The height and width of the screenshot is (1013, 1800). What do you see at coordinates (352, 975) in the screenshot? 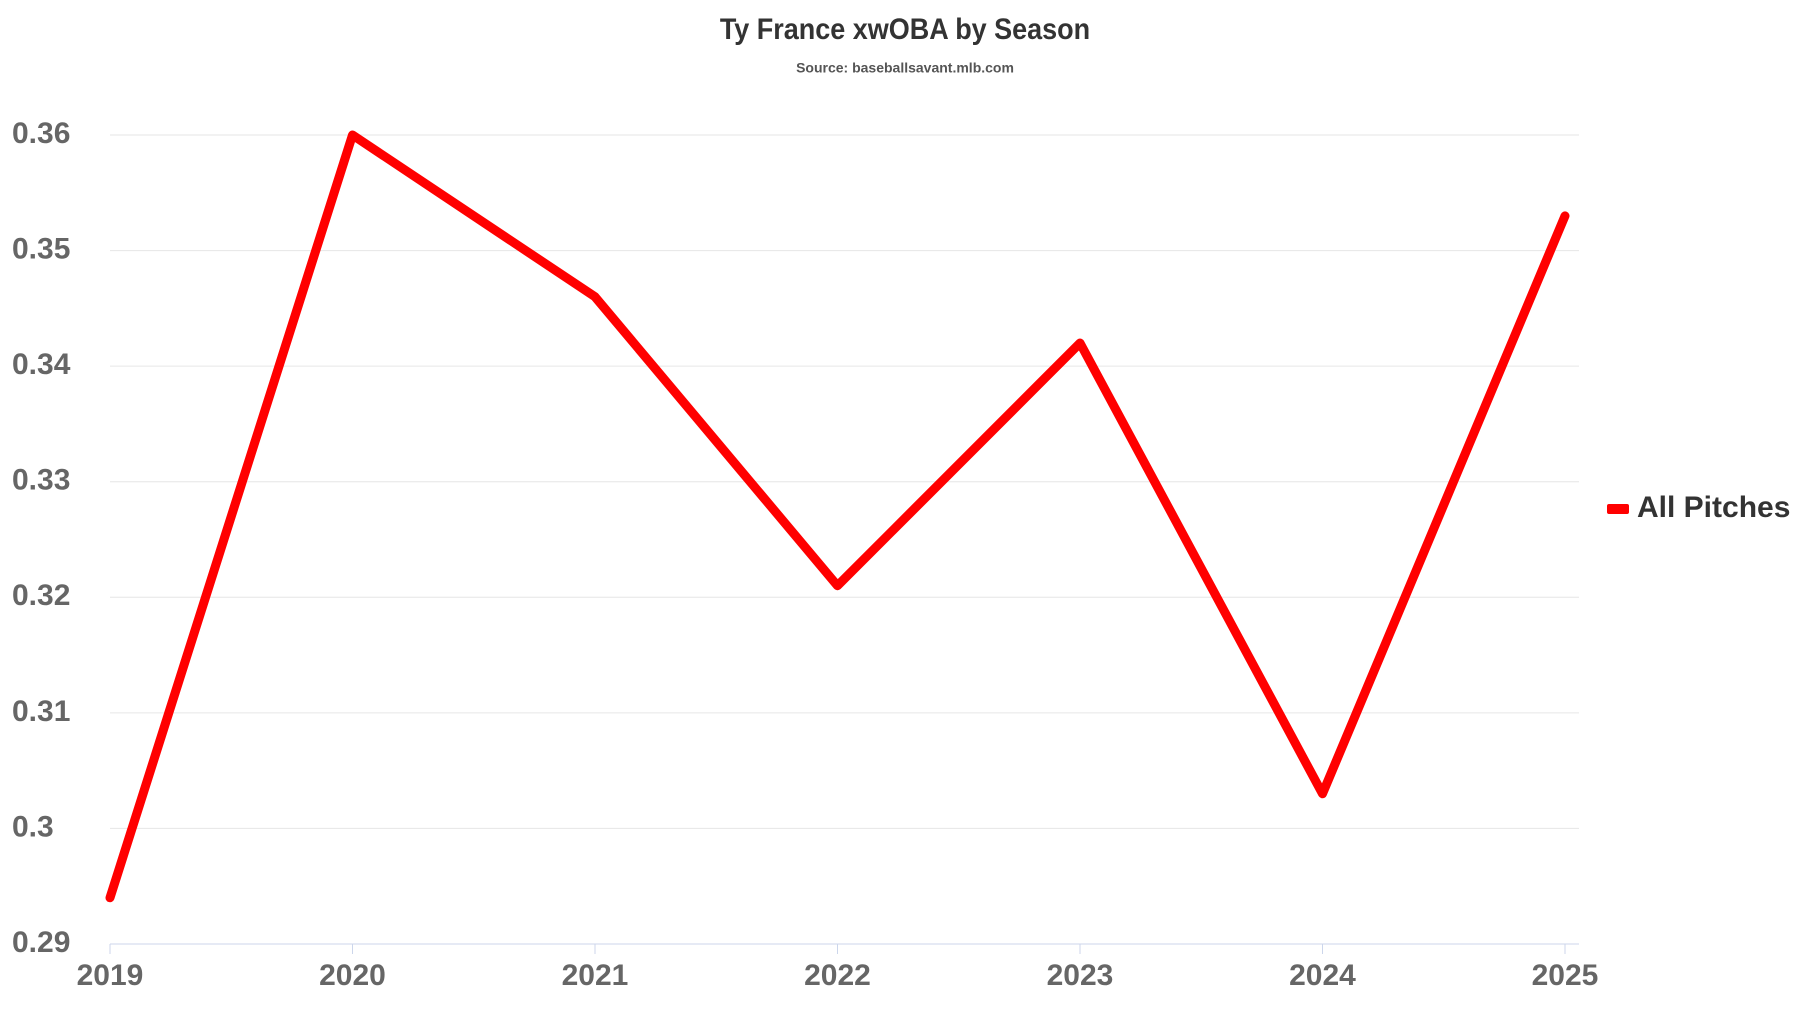
I see `x-tick-label: 2020` at bounding box center [352, 975].